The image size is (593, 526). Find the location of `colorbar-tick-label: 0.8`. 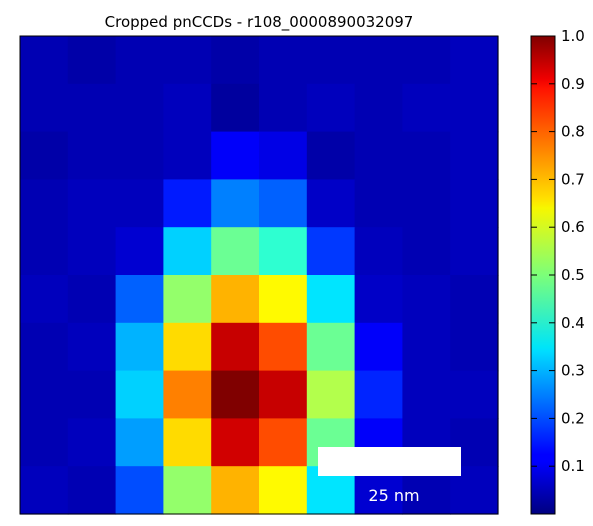

colorbar-tick-label: 0.8 is located at coordinates (573, 132).